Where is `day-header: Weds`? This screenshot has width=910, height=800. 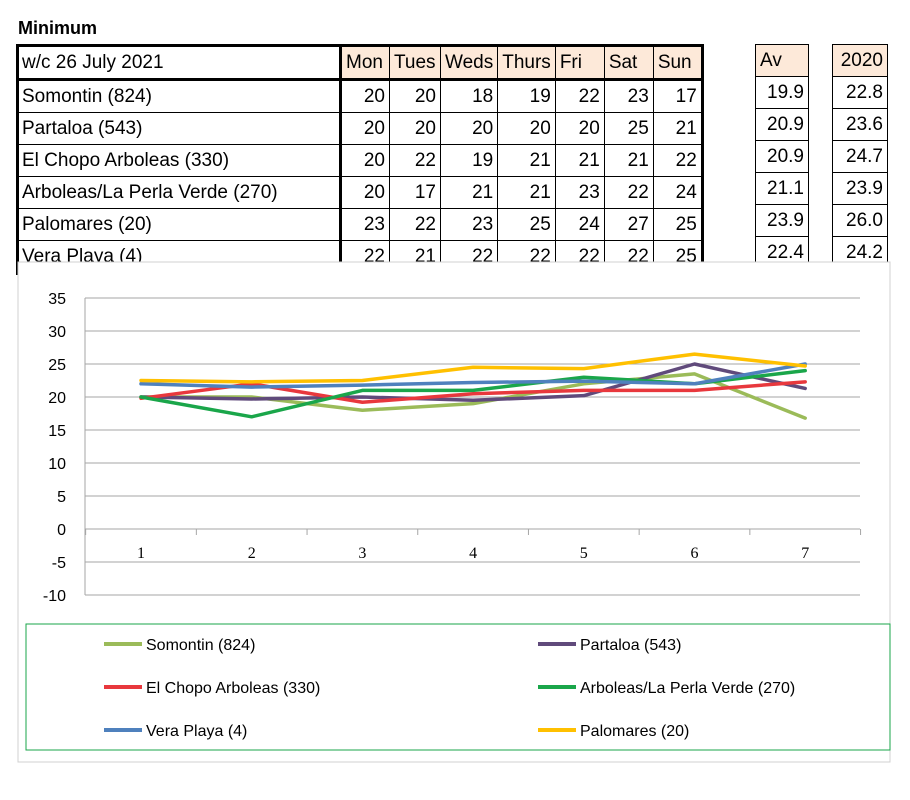 day-header: Weds is located at coordinates (469, 63).